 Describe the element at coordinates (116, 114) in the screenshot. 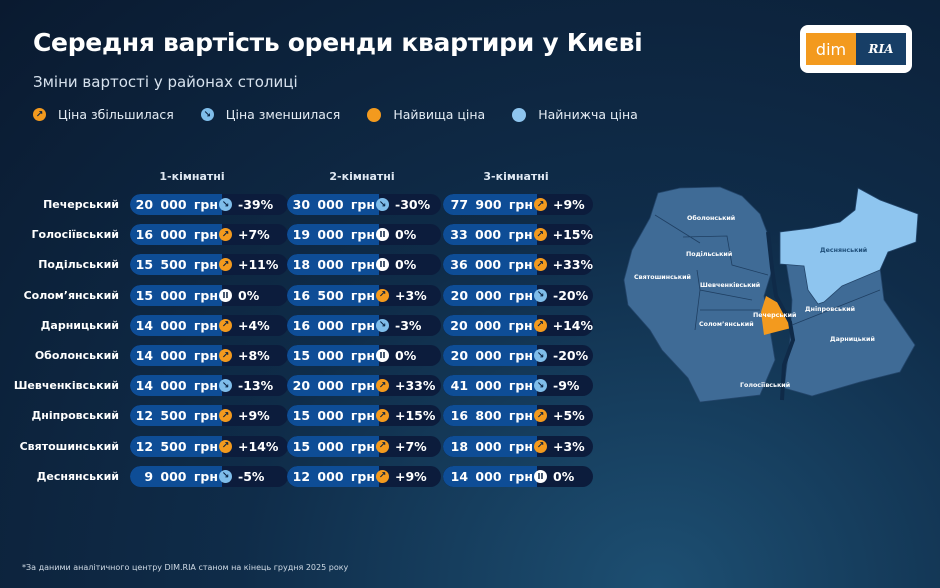

I see `legend-label: Ціна збільшилася` at that location.